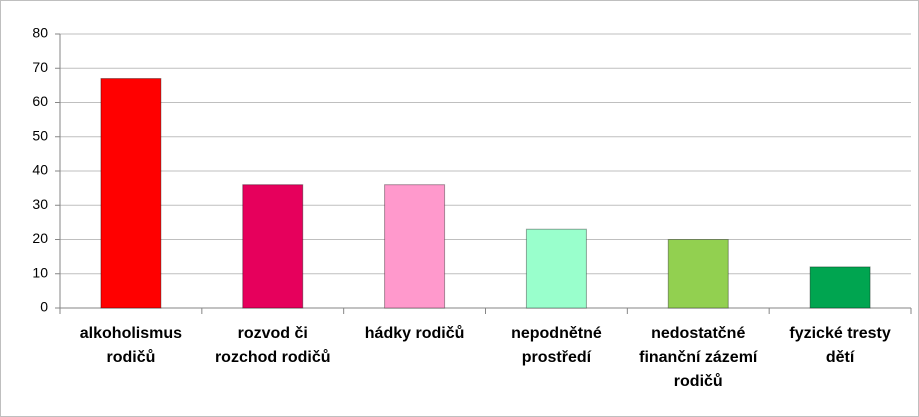  What do you see at coordinates (556, 345) in the screenshot?
I see `x-tick-label: nepodnětné prostředí` at bounding box center [556, 345].